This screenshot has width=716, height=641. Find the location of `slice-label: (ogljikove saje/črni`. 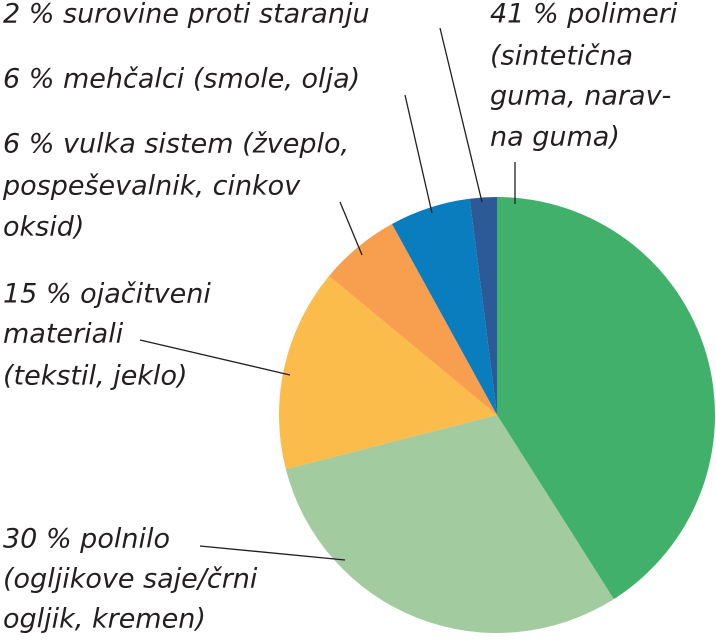

slice-label: (ogljikove saje/črni is located at coordinates (130, 579).